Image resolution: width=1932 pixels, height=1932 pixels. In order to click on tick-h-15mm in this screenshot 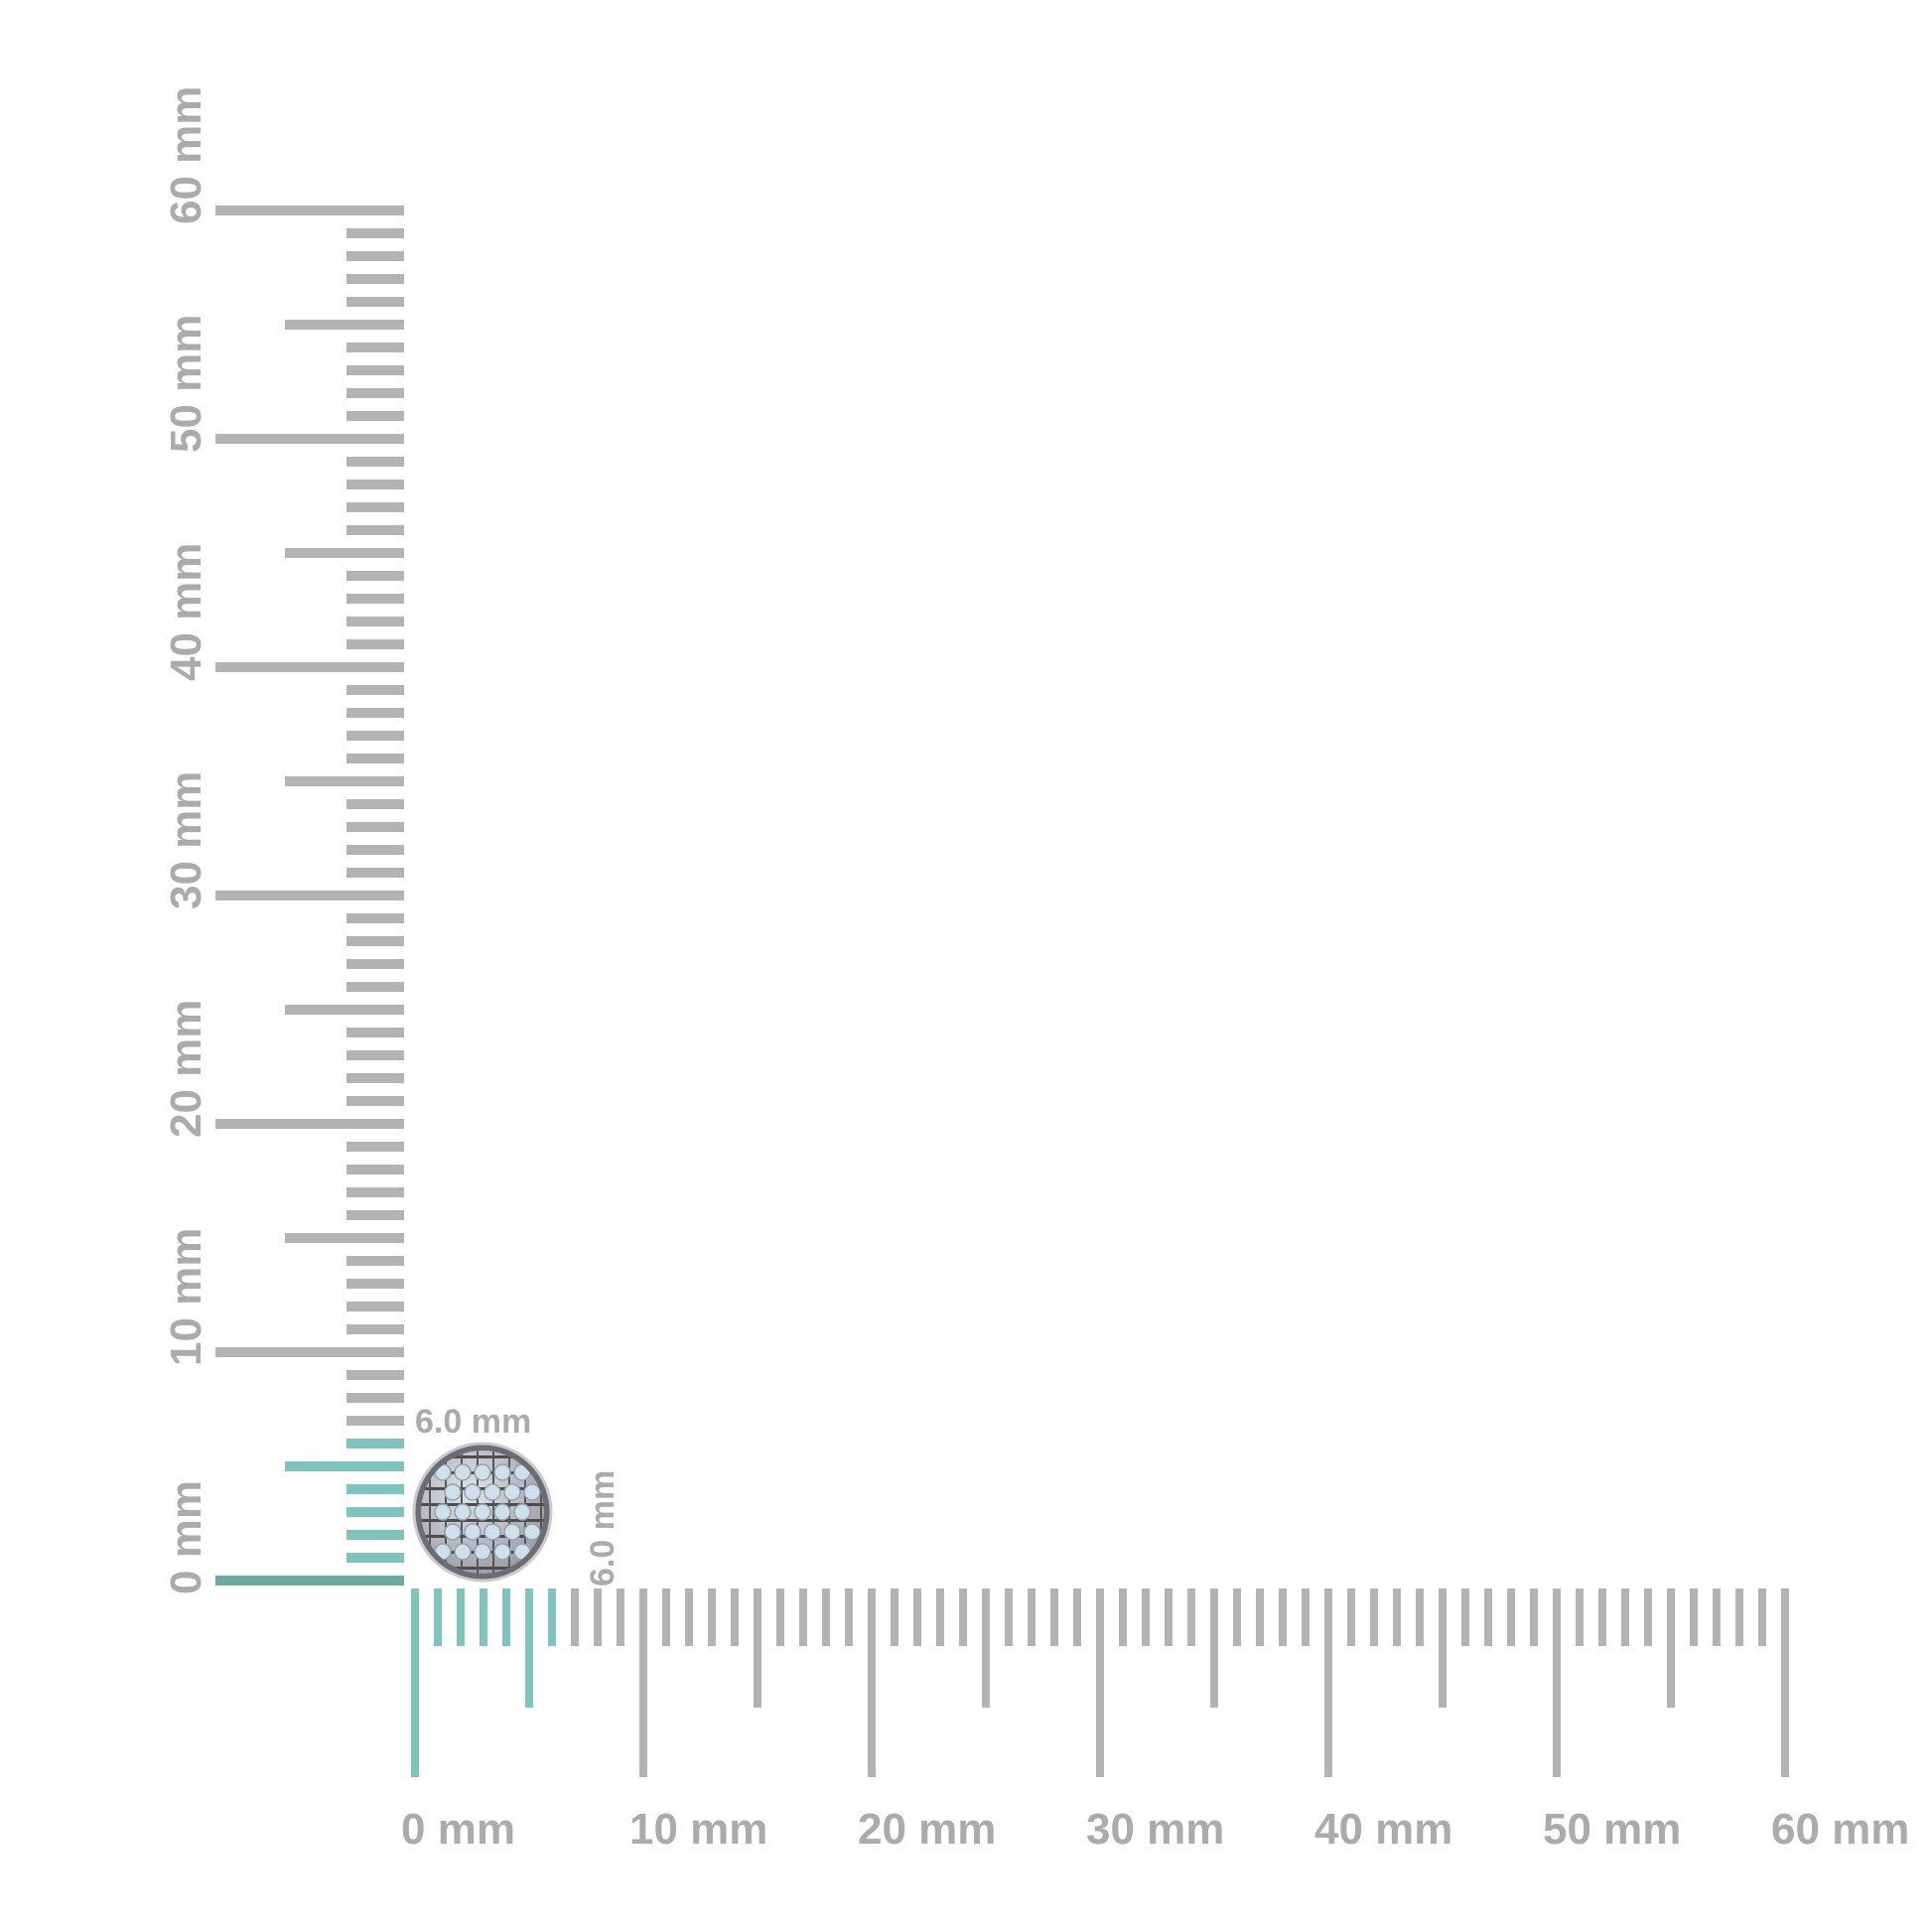, I will do `click(757, 1648)`.